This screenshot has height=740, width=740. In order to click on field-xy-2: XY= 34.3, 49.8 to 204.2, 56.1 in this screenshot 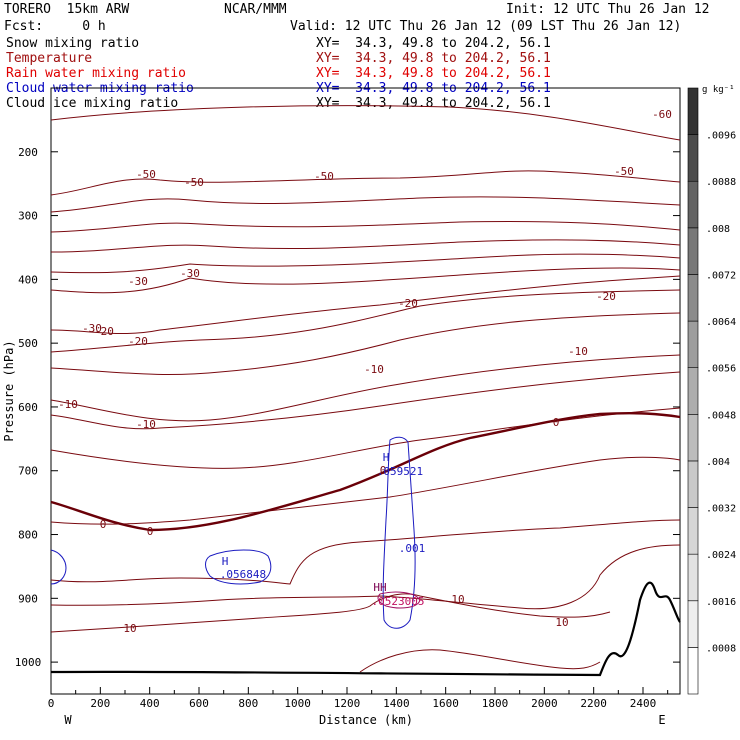, I will do `click(433, 73)`.